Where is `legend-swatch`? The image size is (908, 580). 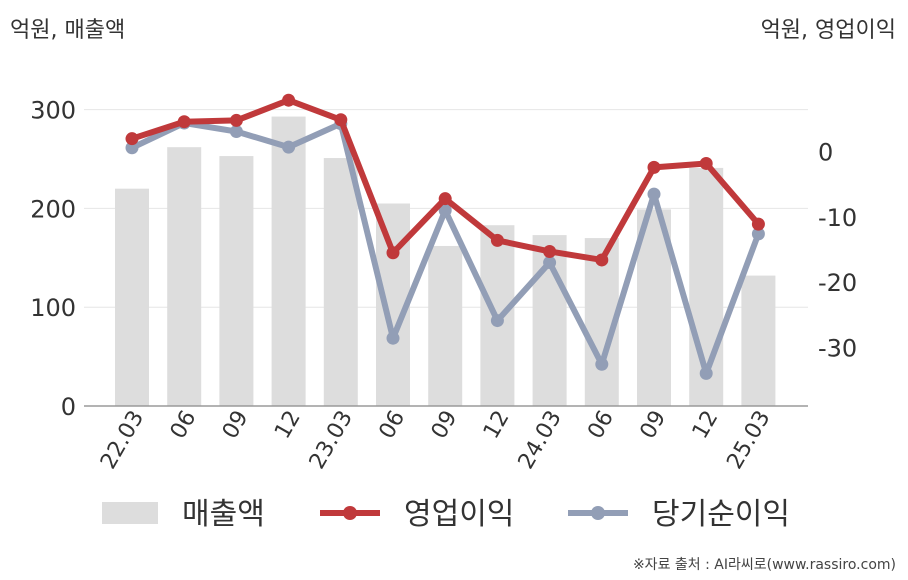 legend-swatch is located at coordinates (130, 513).